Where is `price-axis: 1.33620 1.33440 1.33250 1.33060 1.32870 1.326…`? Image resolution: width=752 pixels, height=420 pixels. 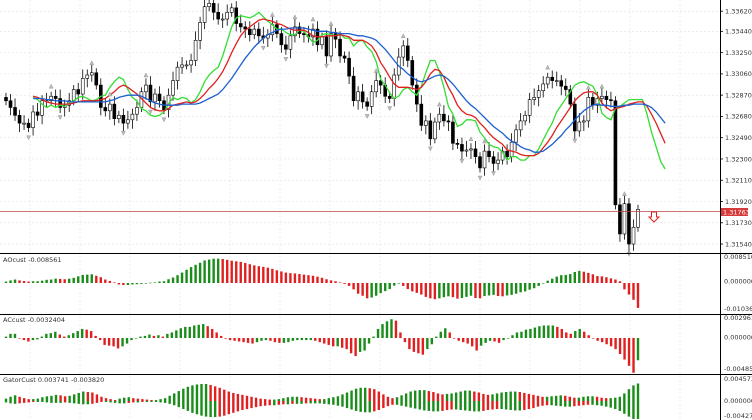 price-axis: 1.33620 1.33440 1.33250 1.33060 1.32870 1.326… is located at coordinates (736, 127).